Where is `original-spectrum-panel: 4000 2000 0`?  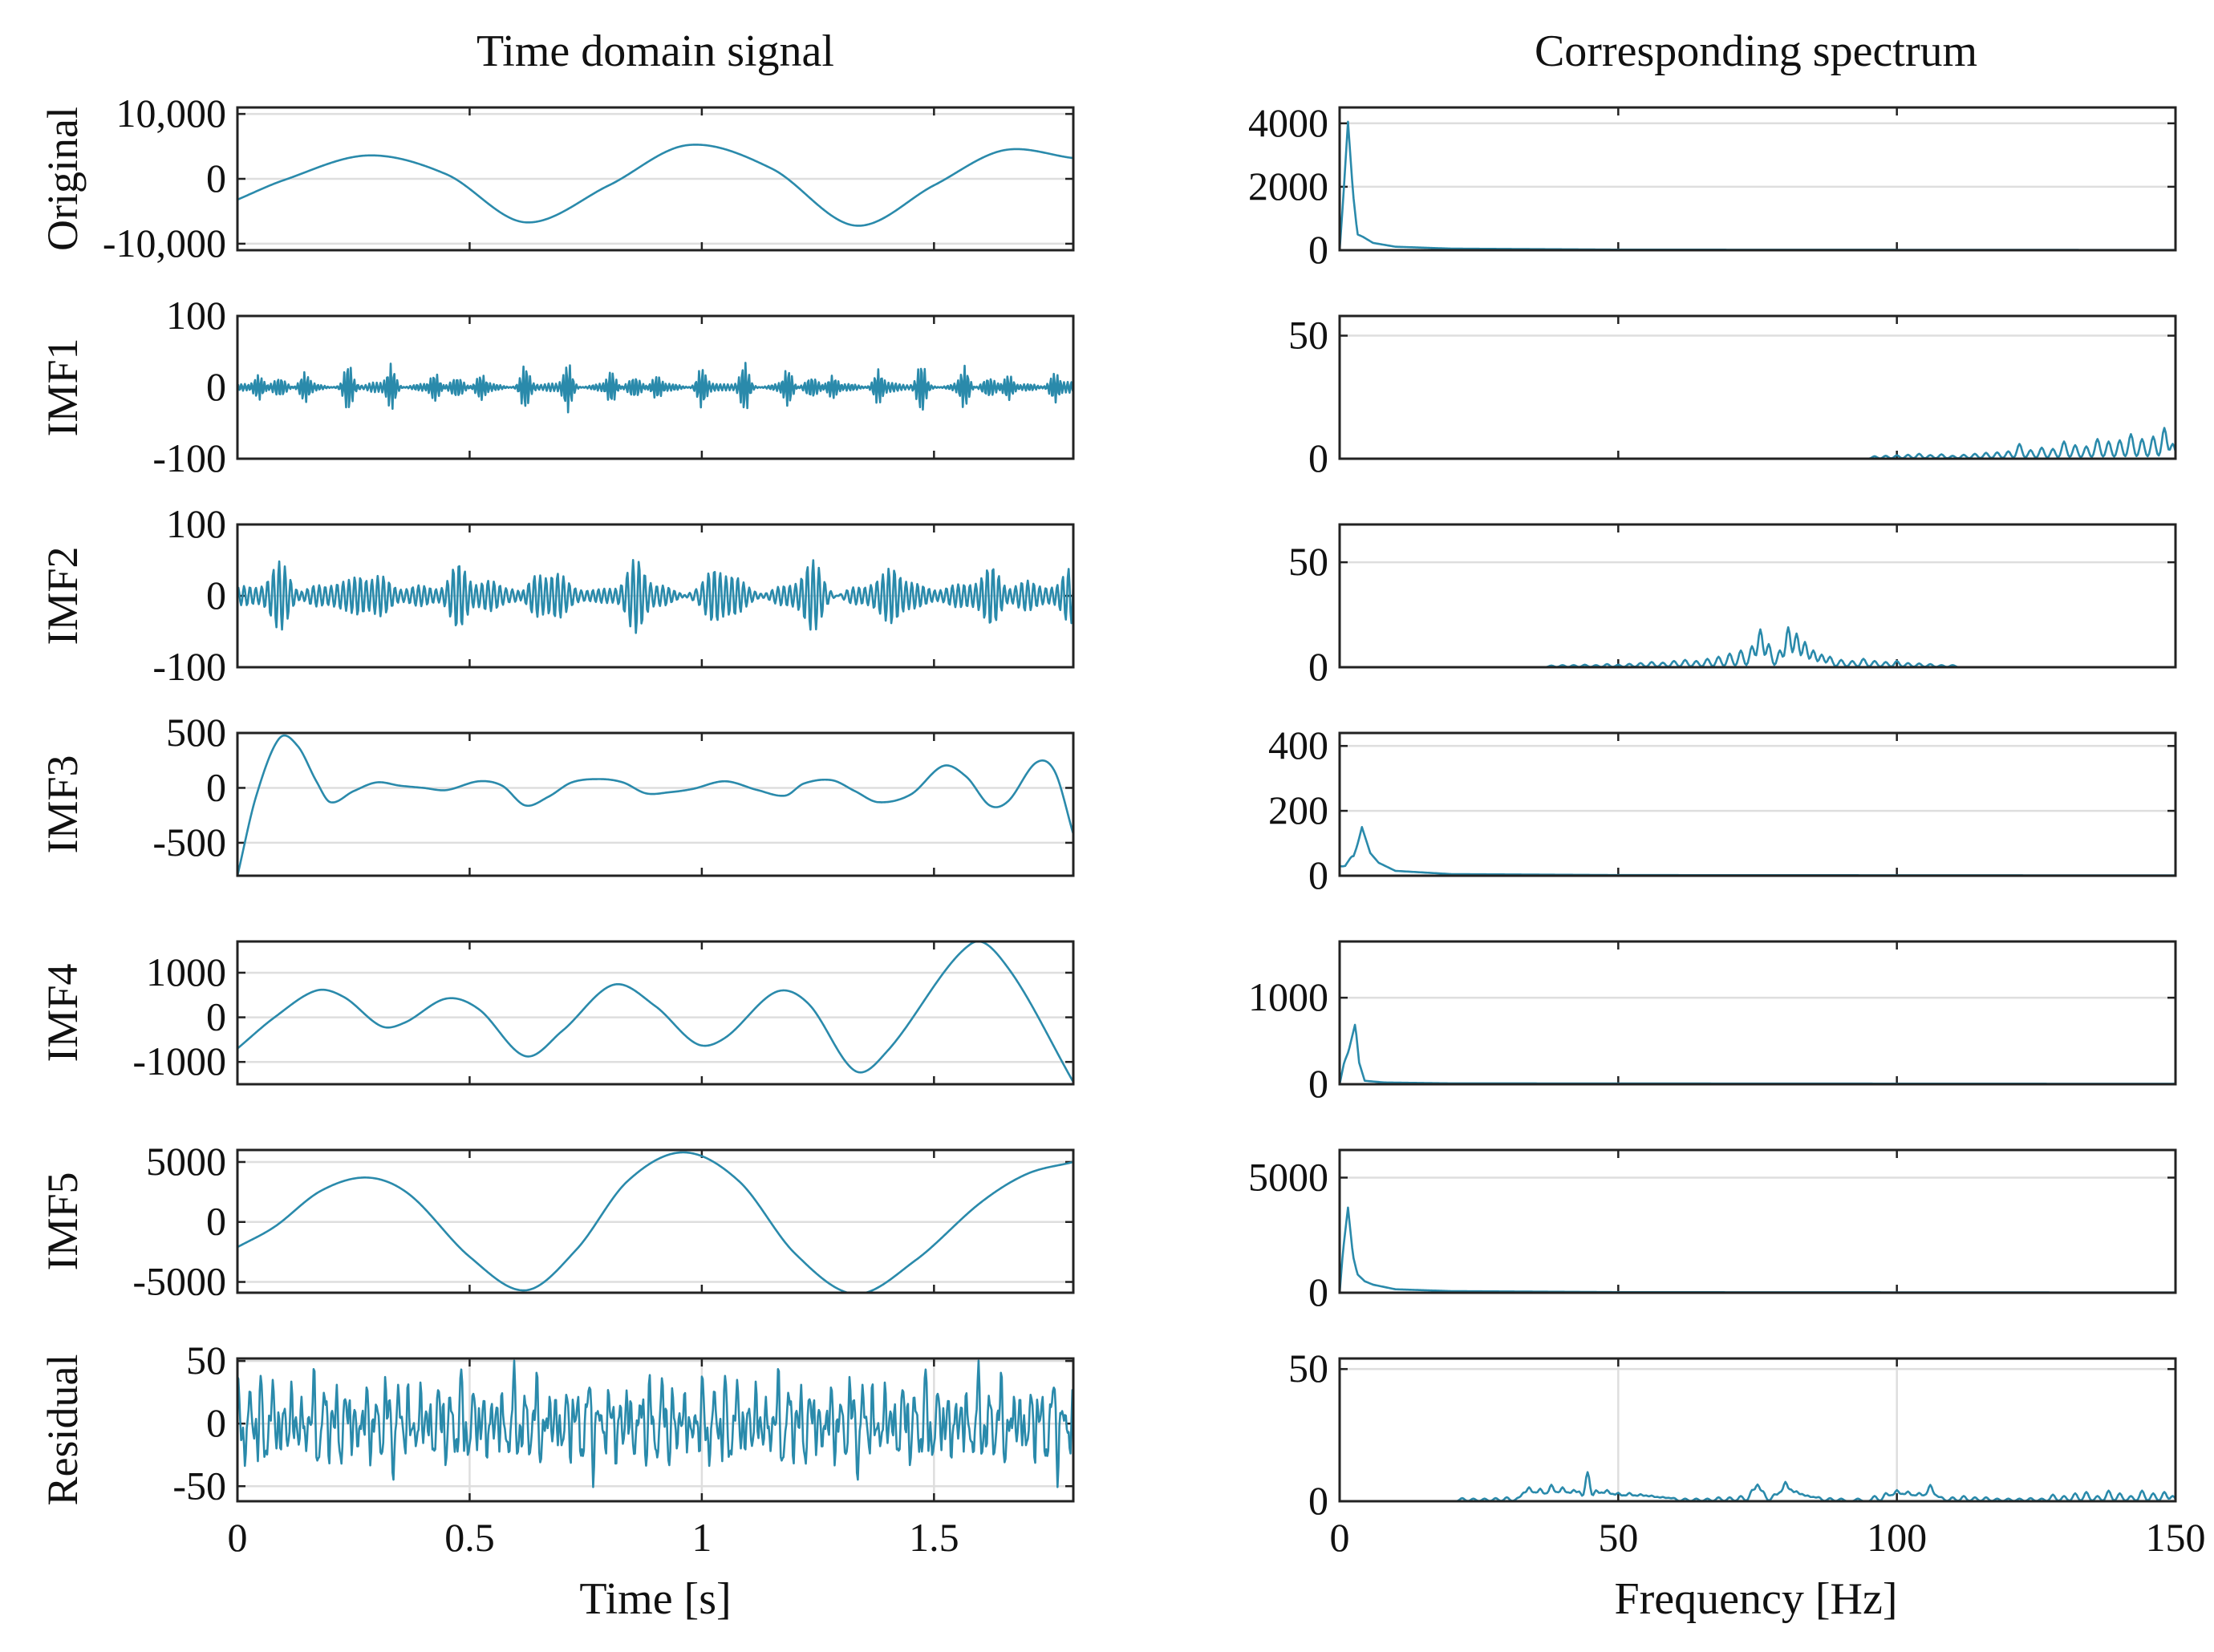
original-spectrum-panel: 4000 2000 0 is located at coordinates (1712, 186).